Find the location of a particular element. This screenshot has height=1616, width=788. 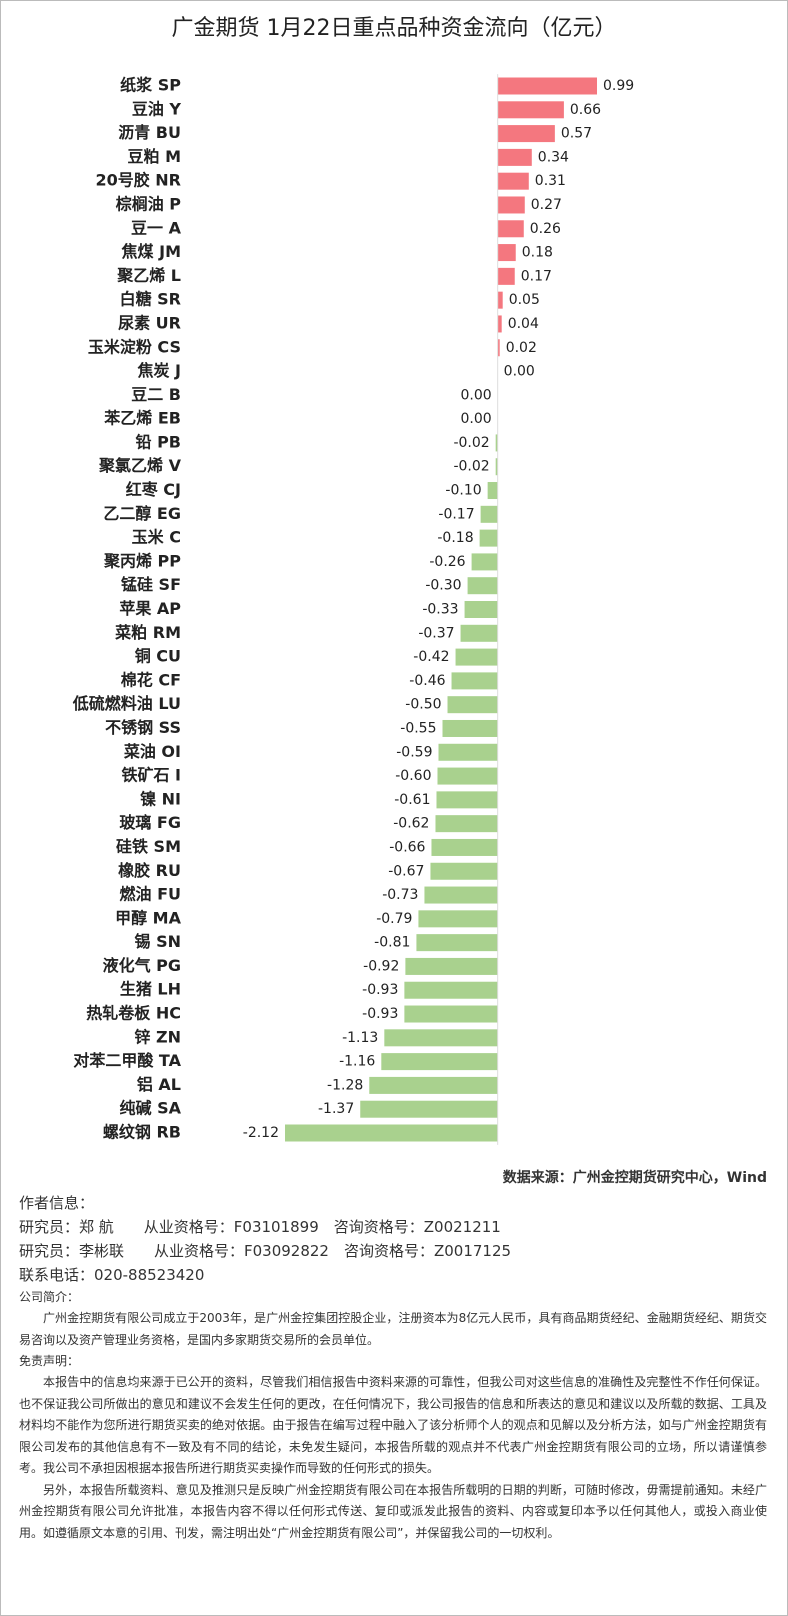

category-label: 玉米淀粉 CS is located at coordinates (134, 346).